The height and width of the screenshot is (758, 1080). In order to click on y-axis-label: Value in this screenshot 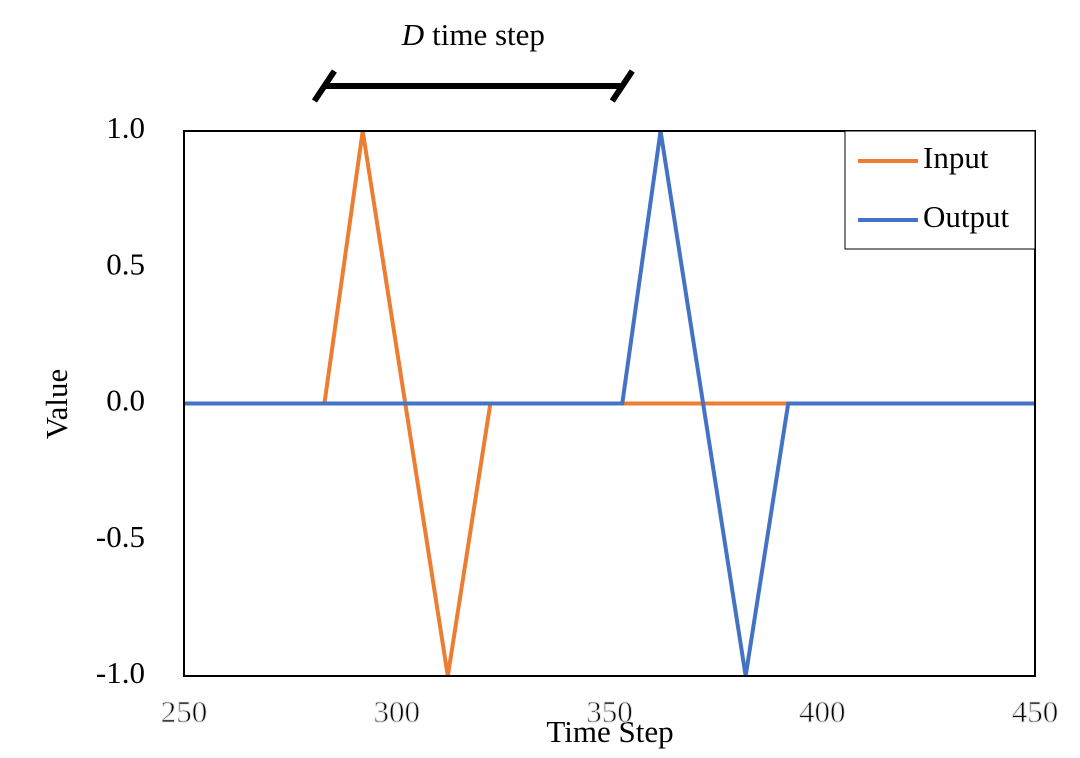, I will do `click(56, 404)`.